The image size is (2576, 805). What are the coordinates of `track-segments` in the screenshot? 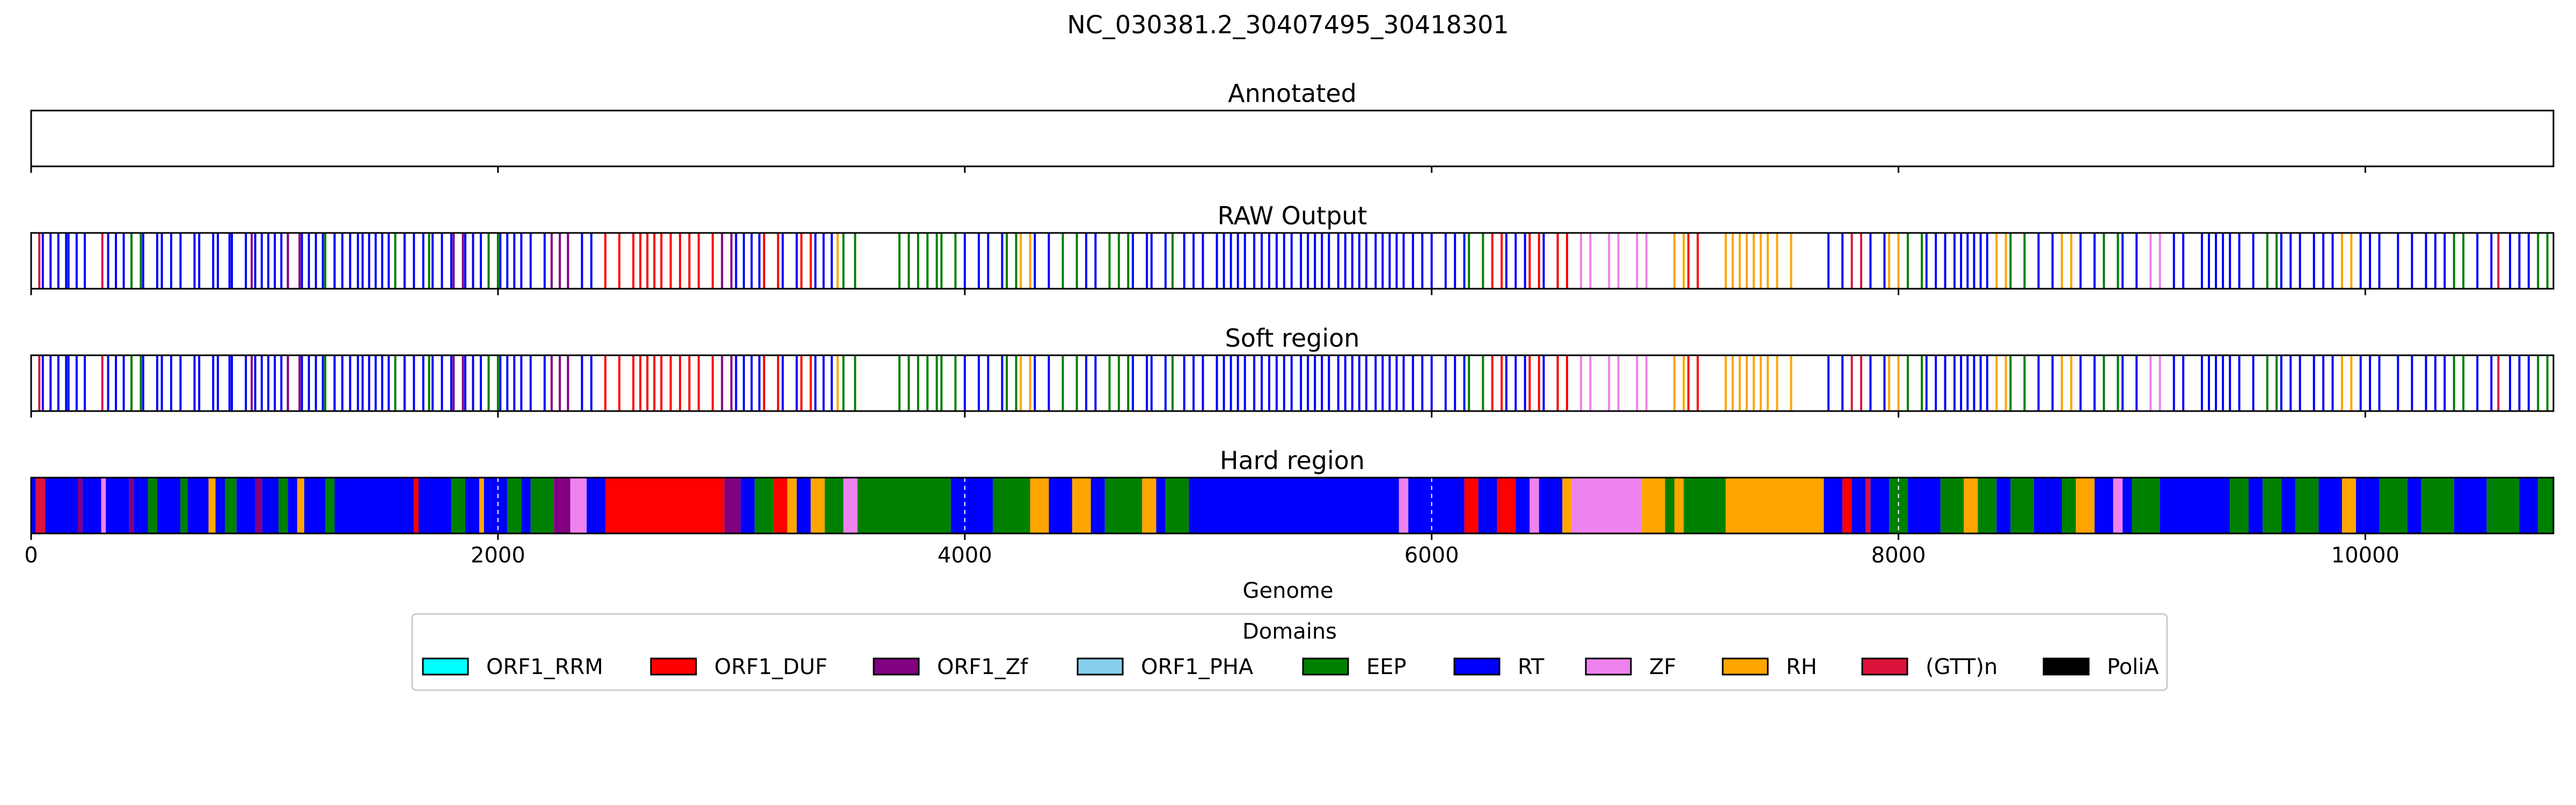 It's located at (1293, 261).